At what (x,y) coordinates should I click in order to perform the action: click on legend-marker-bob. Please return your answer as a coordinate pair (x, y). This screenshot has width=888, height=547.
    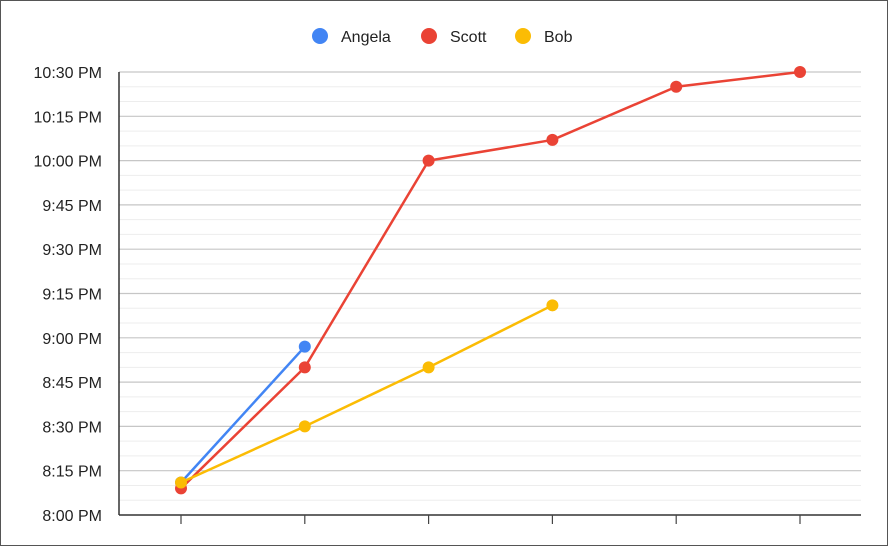
    Looking at the image, I should click on (523, 36).